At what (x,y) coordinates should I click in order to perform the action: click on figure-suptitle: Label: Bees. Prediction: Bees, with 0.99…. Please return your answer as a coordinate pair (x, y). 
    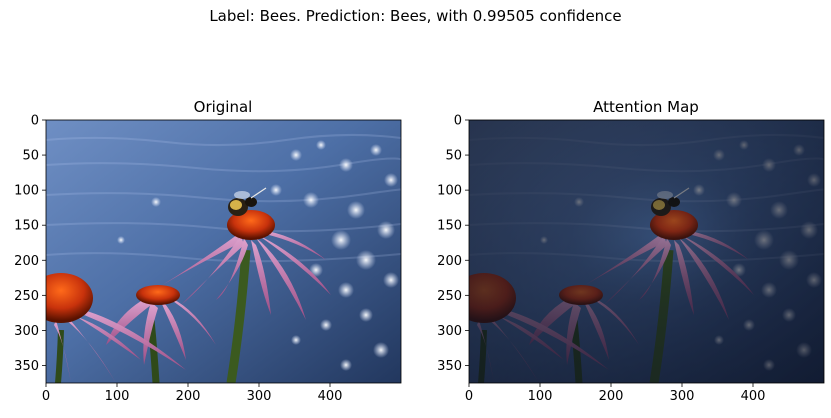
    Looking at the image, I should click on (415, 16).